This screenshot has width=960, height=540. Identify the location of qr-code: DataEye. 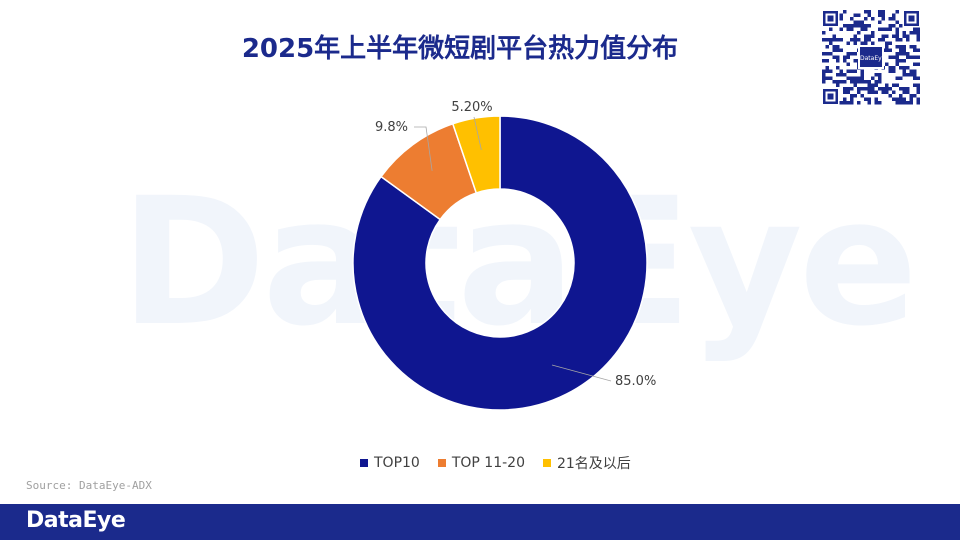
(871, 57).